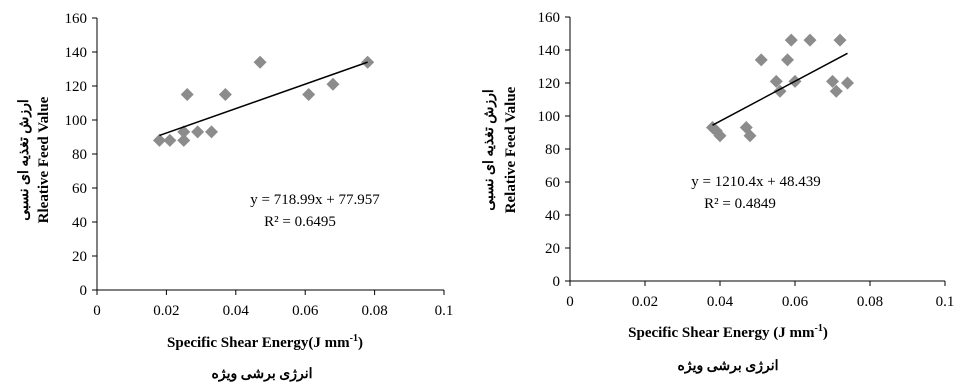 The image size is (958, 384). What do you see at coordinates (315, 200) in the screenshot?
I see `trendline-equation: y = 718.99x + 77.957` at bounding box center [315, 200].